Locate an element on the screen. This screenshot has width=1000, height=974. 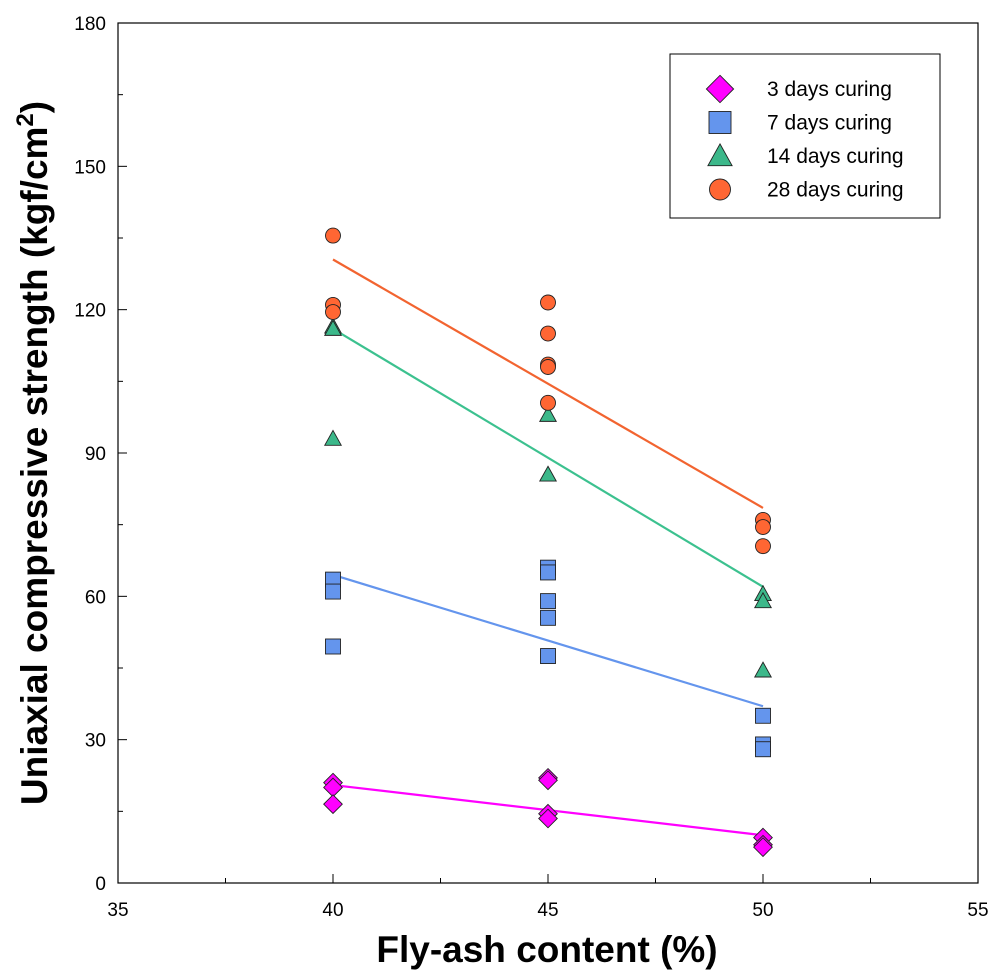
y-tick-label: 0 is located at coordinates (100, 884).